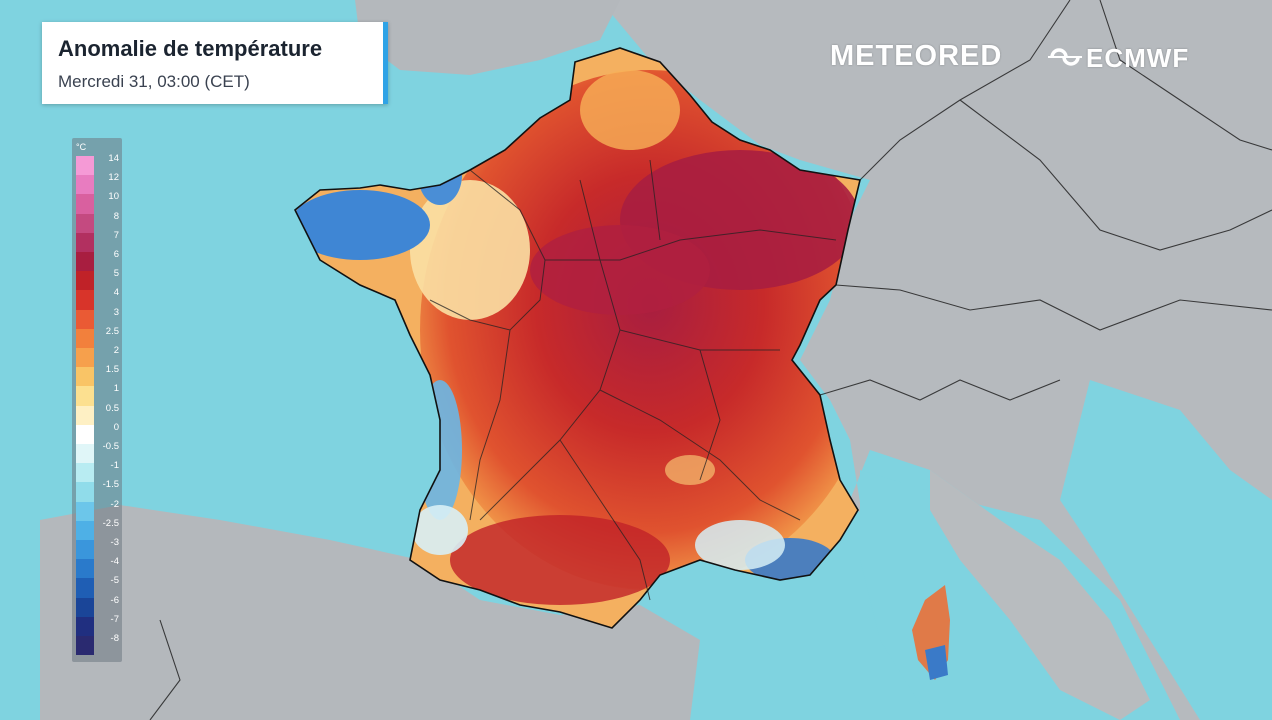  What do you see at coordinates (114, 562) in the screenshot?
I see `legend-tick-label: -4` at bounding box center [114, 562].